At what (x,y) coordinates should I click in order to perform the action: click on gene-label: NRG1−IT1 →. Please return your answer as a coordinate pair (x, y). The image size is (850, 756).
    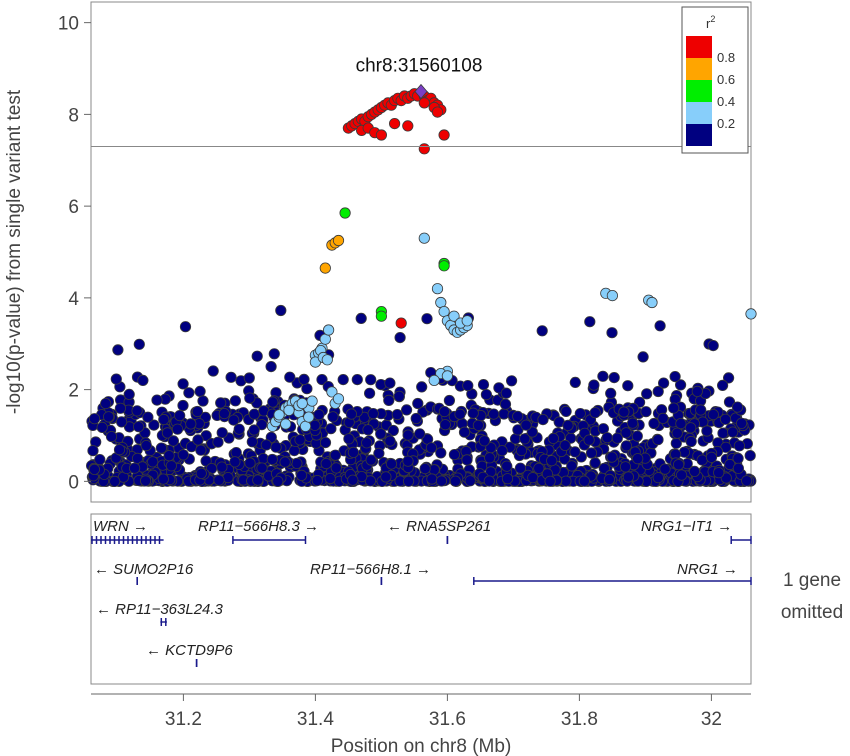
    Looking at the image, I should click on (686, 526).